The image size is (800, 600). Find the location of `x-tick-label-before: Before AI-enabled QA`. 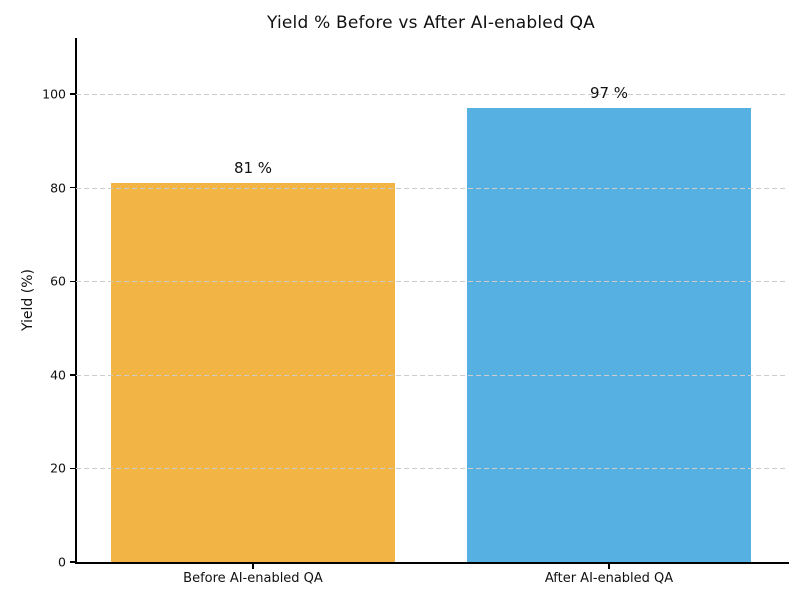

x-tick-label-before: Before AI-enabled QA is located at coordinates (253, 578).